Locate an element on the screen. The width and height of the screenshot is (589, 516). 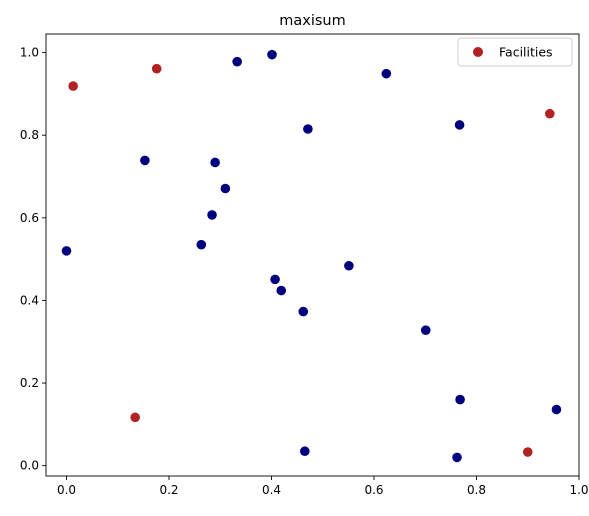
y-tick-label: 0.2 is located at coordinates (29, 383).